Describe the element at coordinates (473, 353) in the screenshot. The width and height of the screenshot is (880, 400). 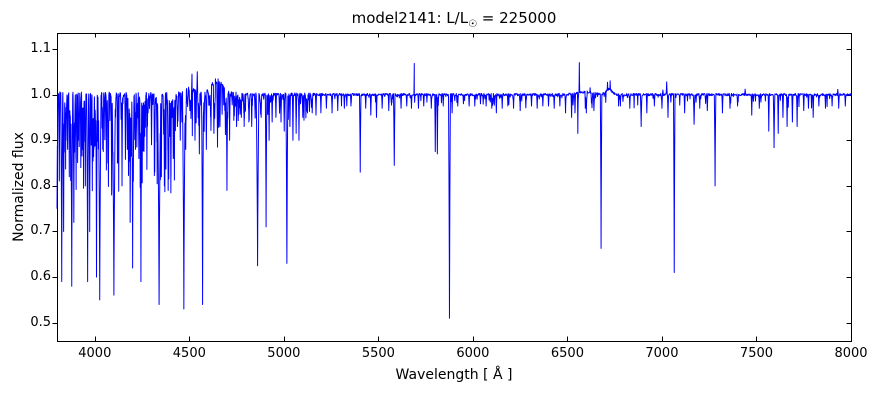
I see `x-tick-label: 6000` at that location.